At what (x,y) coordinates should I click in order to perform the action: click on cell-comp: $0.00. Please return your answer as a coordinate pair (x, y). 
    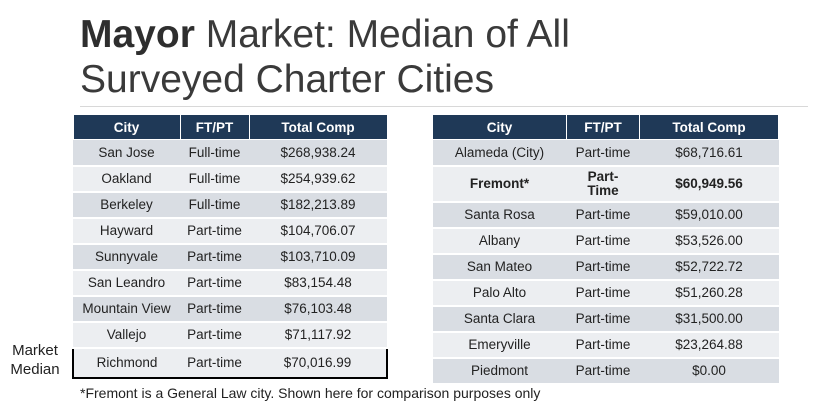
    Looking at the image, I should click on (709, 371).